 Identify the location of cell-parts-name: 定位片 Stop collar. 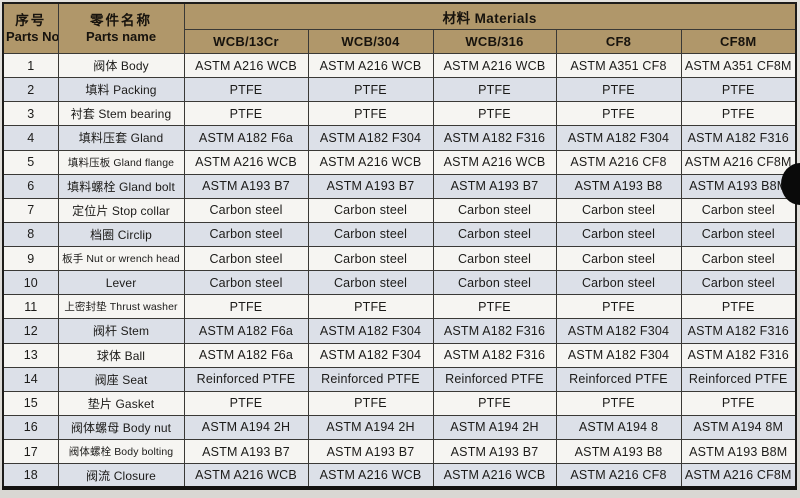
(121, 210).